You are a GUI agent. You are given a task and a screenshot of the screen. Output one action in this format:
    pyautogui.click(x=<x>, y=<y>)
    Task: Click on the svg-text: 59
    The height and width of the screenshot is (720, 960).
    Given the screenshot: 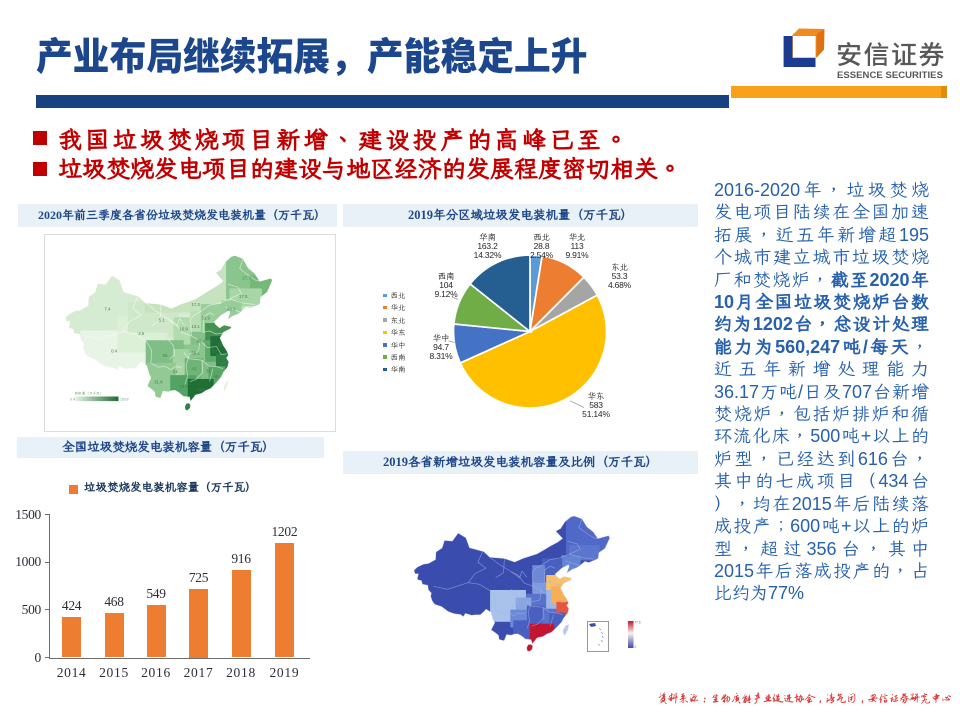 What is the action you would take?
    pyautogui.click(x=214, y=350)
    